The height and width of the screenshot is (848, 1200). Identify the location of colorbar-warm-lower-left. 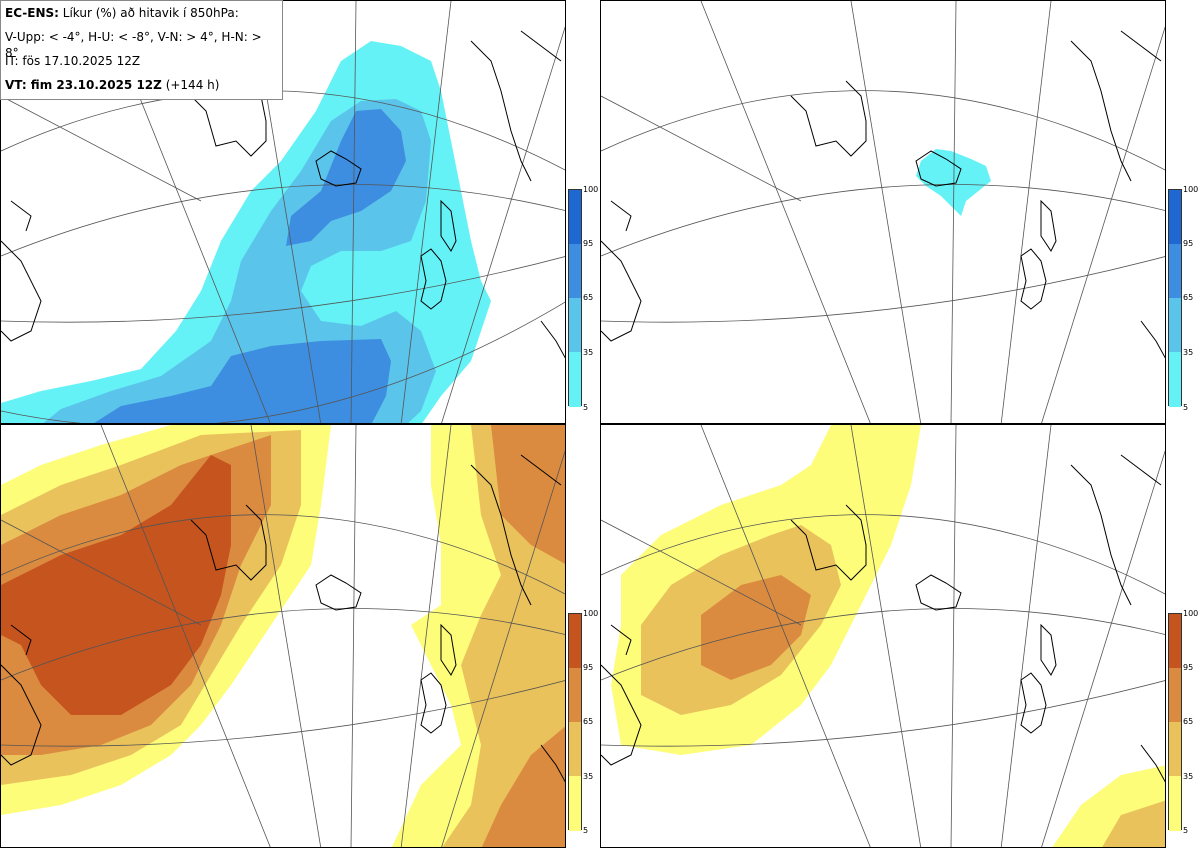
(575, 722).